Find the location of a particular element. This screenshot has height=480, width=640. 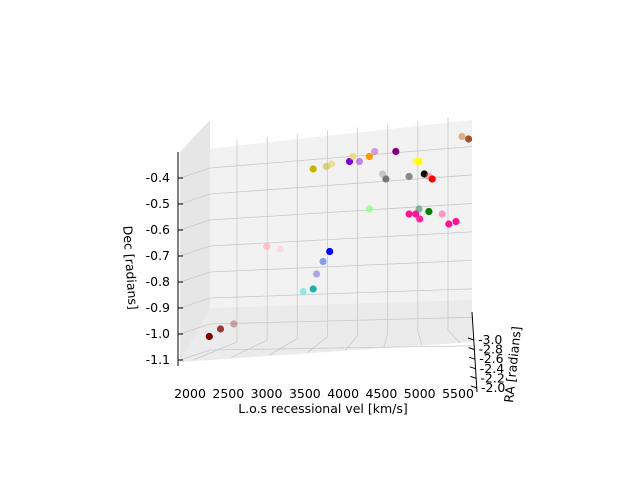

z-tick-label: -0.8 is located at coordinates (158, 281).